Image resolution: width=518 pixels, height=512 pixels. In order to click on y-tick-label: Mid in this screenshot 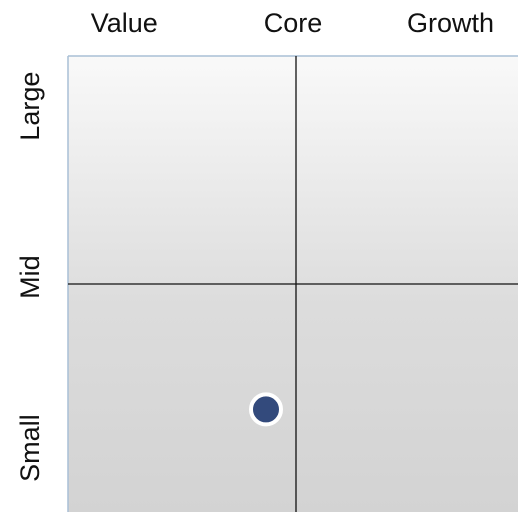, I will do `click(30, 277)`.